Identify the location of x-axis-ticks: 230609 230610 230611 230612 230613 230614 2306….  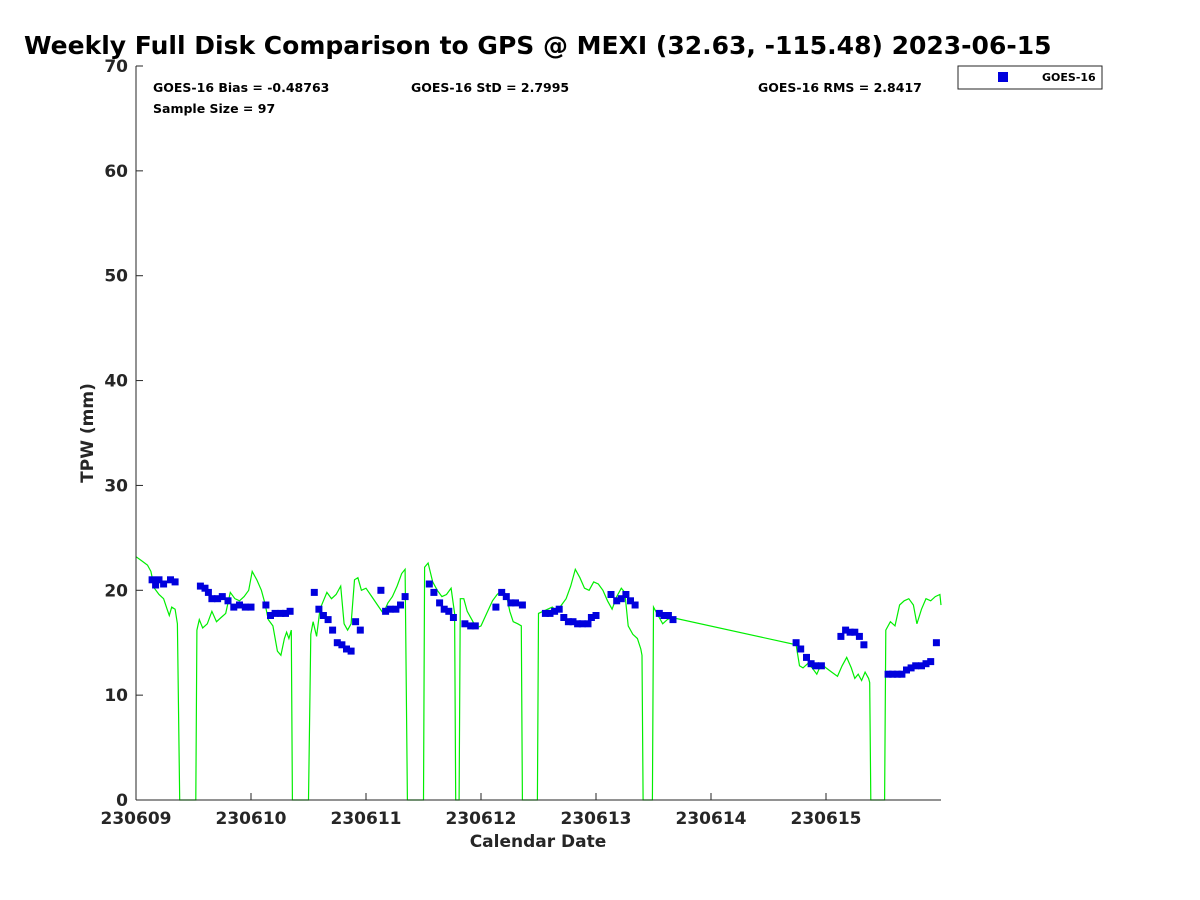
(481, 811).